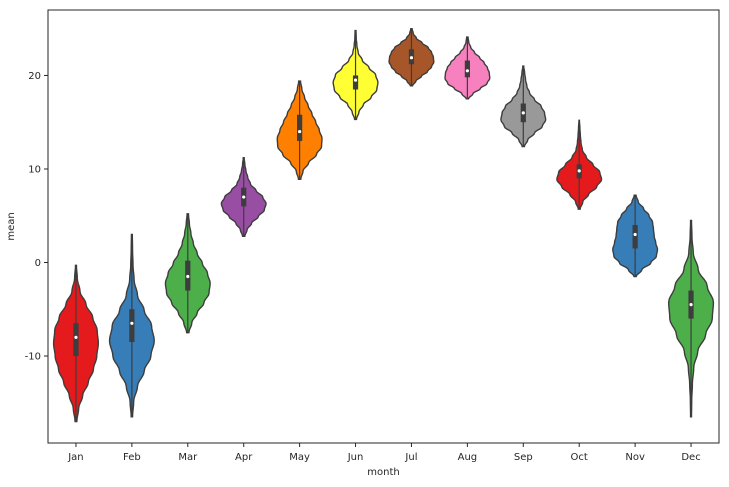 This screenshot has height=487, width=729. What do you see at coordinates (384, 453) in the screenshot?
I see `x-axis: Jan Feb Mar Apr May Jun Jul Aug Sep Oct Nov Dec` at bounding box center [384, 453].